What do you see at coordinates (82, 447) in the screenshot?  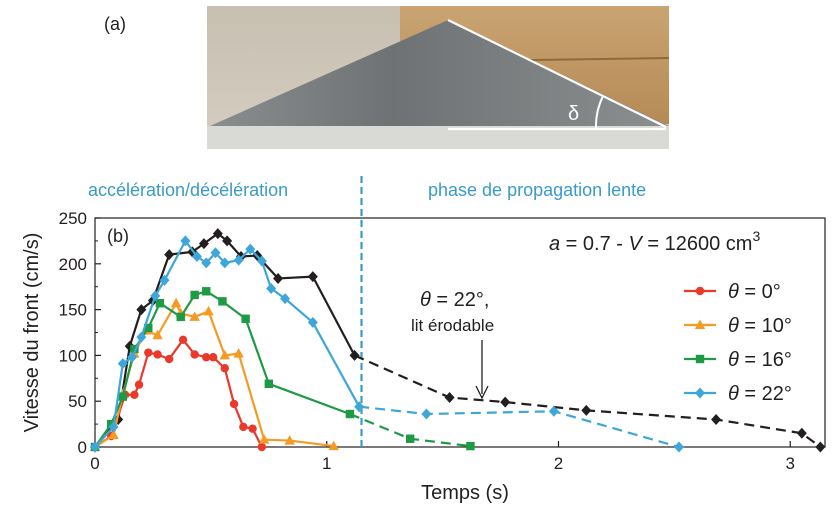 I see `y-tick-label: 0` at bounding box center [82, 447].